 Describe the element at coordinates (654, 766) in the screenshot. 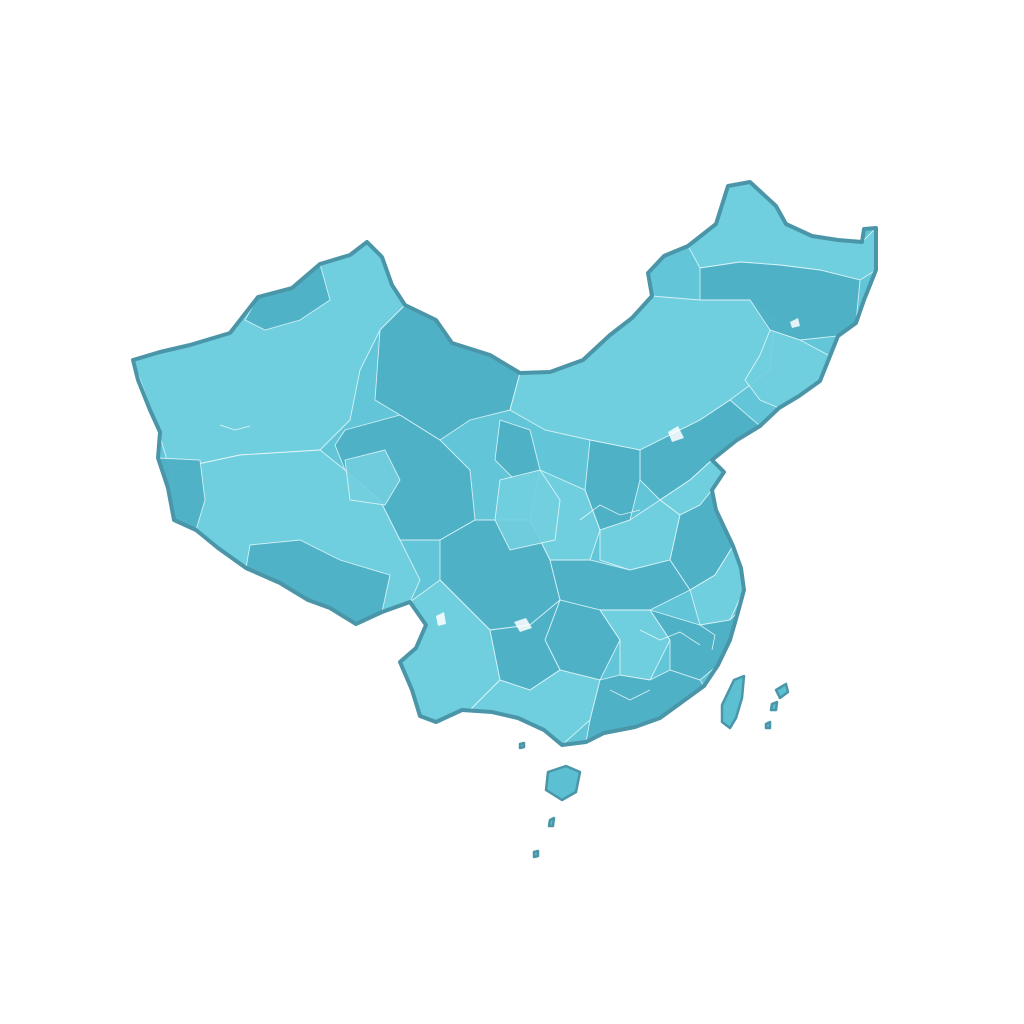

I see `islands` at that location.